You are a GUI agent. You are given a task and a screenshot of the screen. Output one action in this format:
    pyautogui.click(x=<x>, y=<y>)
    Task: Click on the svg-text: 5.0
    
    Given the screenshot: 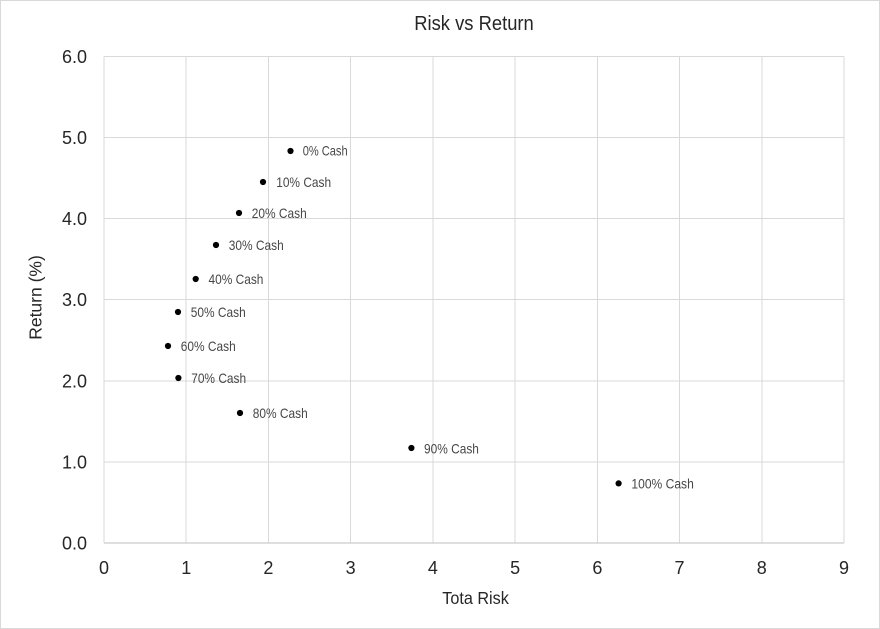 What is the action you would take?
    pyautogui.click(x=74, y=138)
    